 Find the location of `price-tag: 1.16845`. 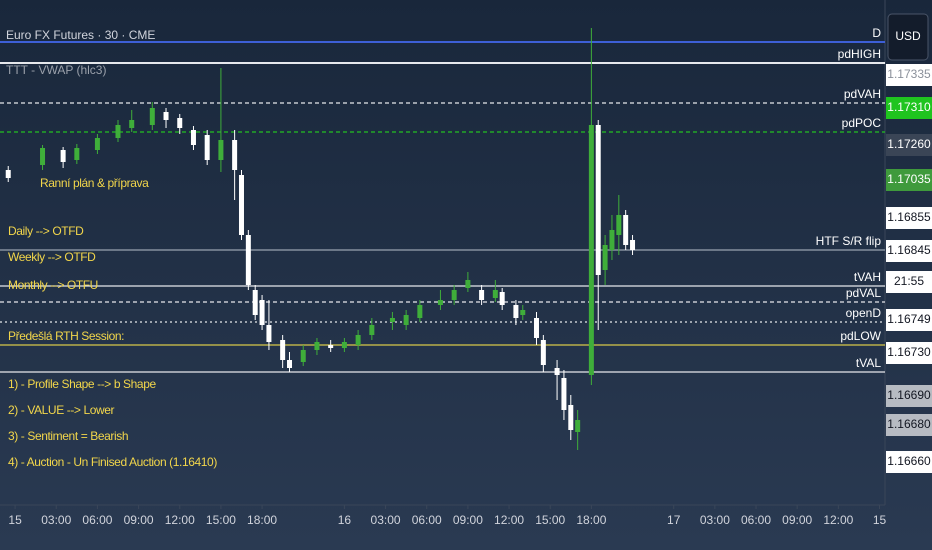

price-tag: 1.16845 is located at coordinates (909, 250).